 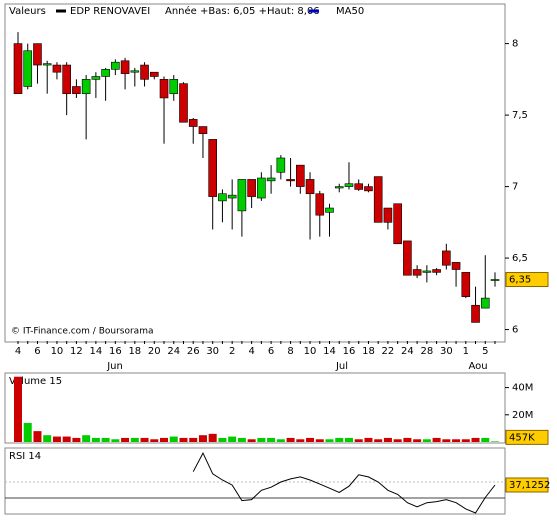 What do you see at coordinates (344, 482) in the screenshot?
I see `rsi-line` at bounding box center [344, 482].